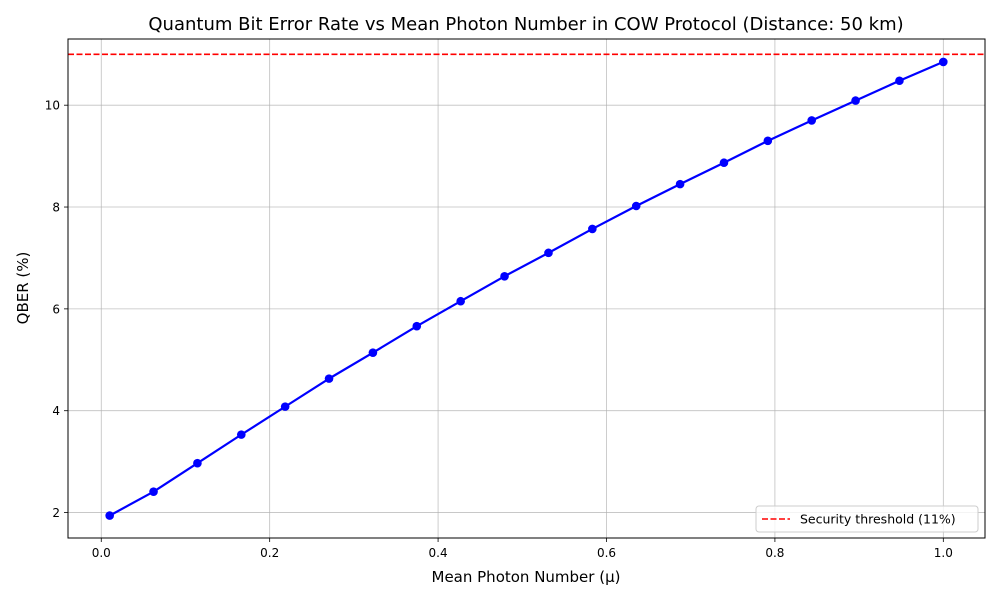  Describe the element at coordinates (56, 513) in the screenshot. I see `y-tick-label: 2` at that location.